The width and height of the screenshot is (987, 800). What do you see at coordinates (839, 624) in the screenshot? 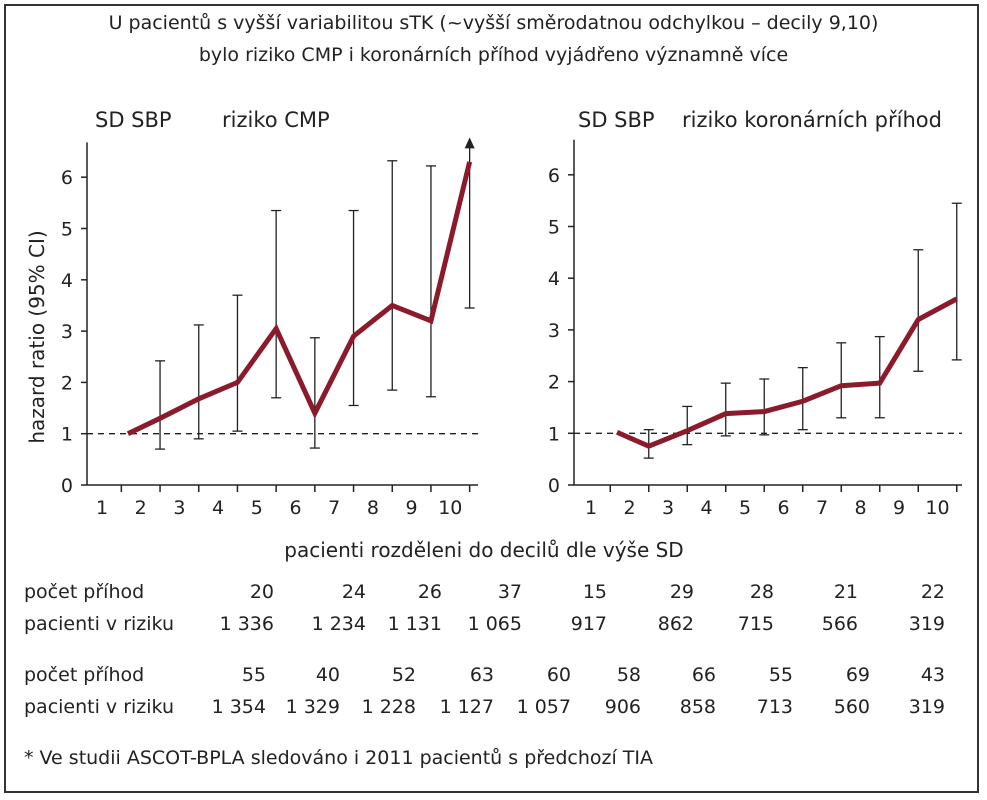
I see `stroke-at-risk-cell: 566` at bounding box center [839, 624].